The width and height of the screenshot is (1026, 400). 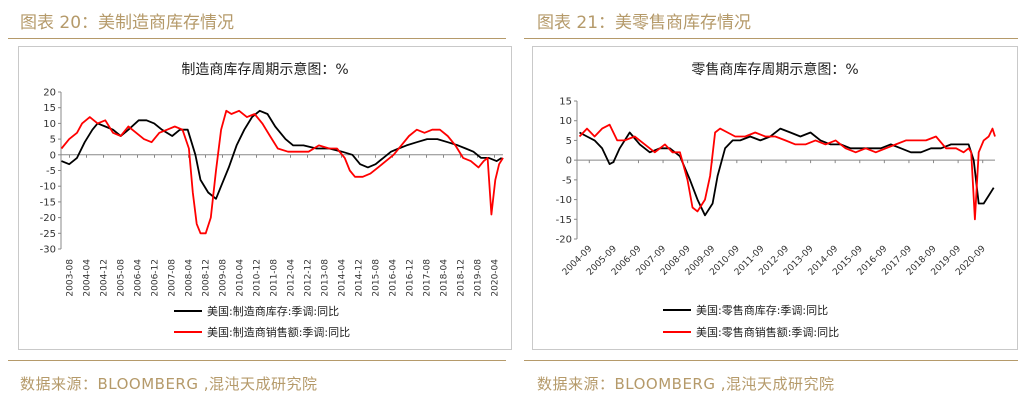 What do you see at coordinates (394, 278) in the screenshot?
I see `x-tick-label: 2016-04` at bounding box center [394, 278].